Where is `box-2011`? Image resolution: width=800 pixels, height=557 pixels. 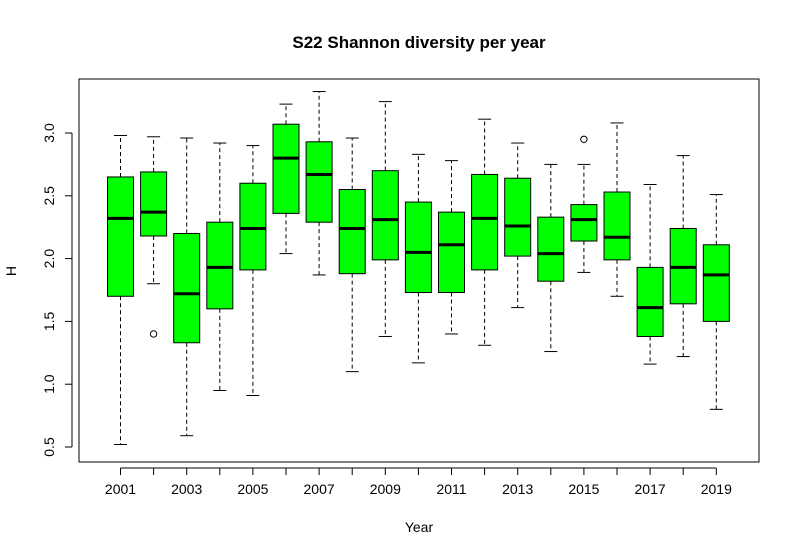 box-2011 is located at coordinates (451, 247).